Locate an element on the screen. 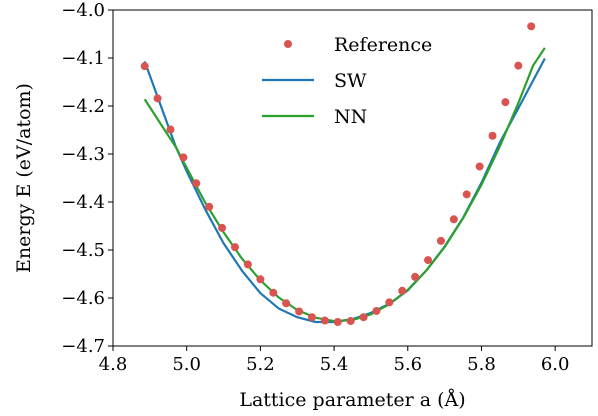 Image resolution: width=598 pixels, height=416 pixels. y-tick-label: −4.4 is located at coordinates (83, 202).